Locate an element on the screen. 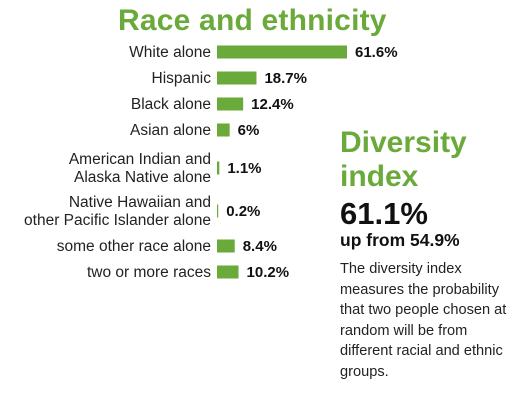  diversity-index-change: up from 54.9% is located at coordinates (400, 240).